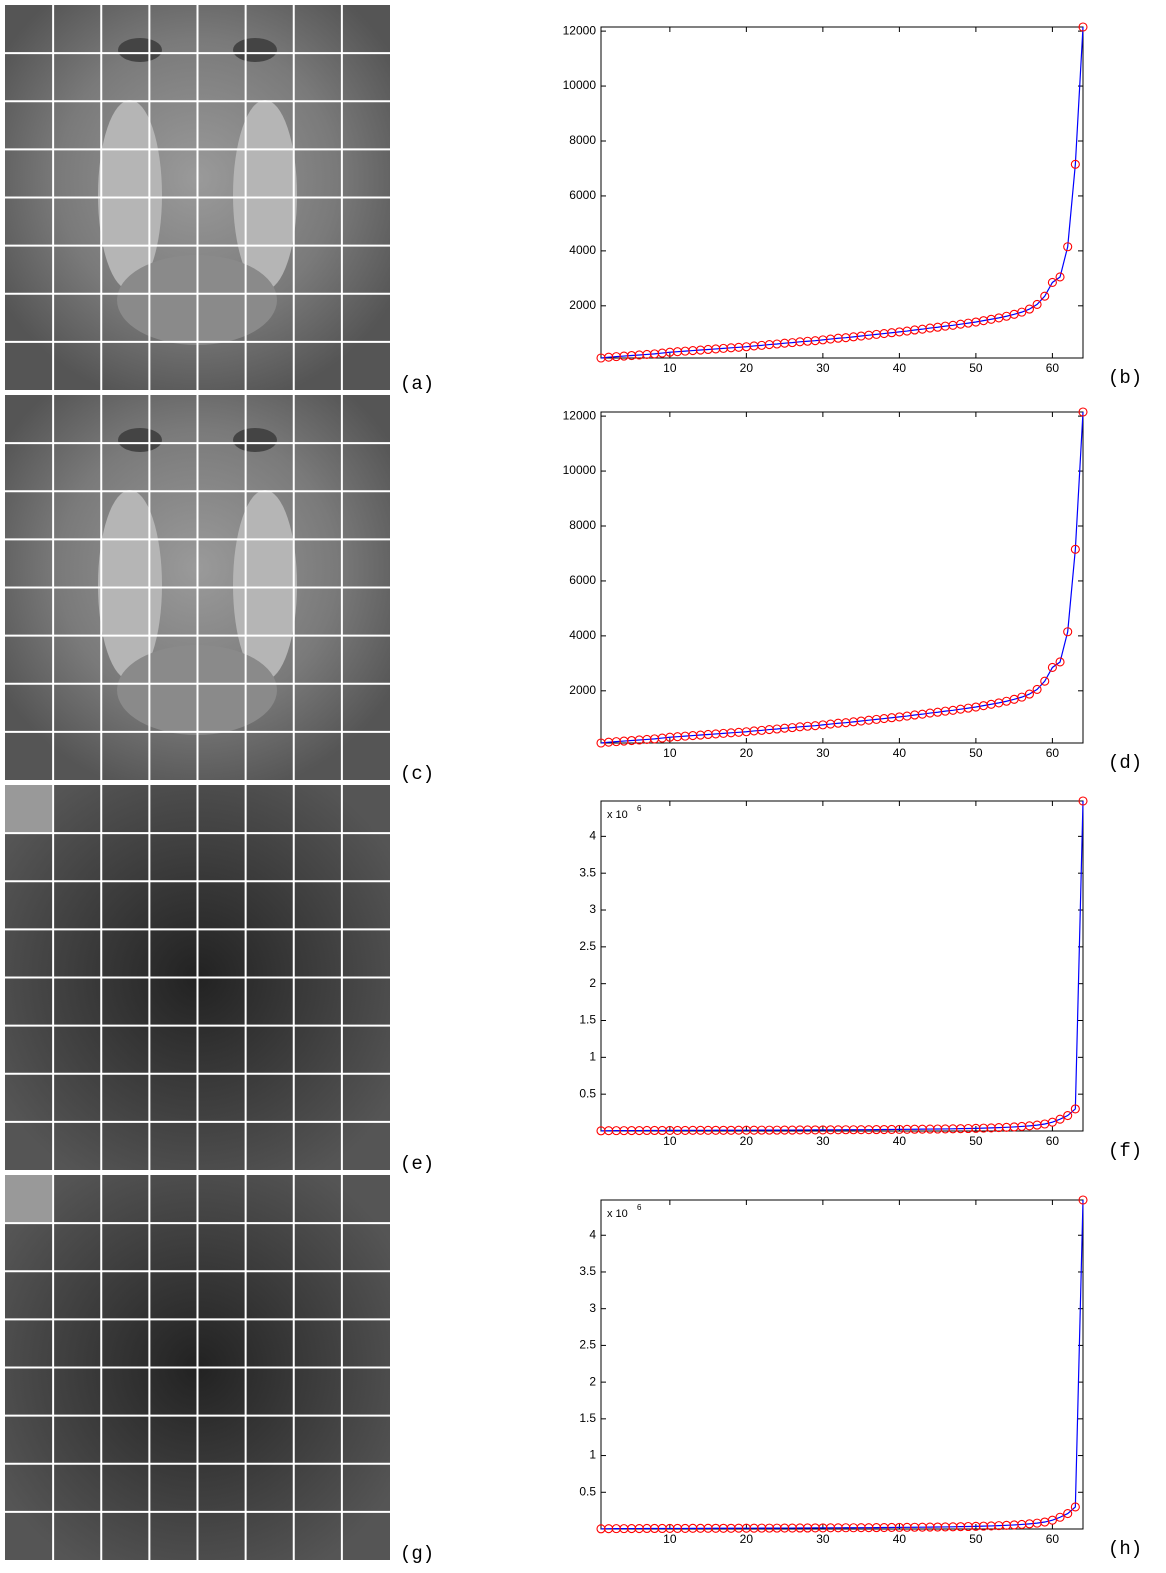 This screenshot has width=1166, height=1573. I want to click on y-tick-label: 0.5, so click(587, 1093).